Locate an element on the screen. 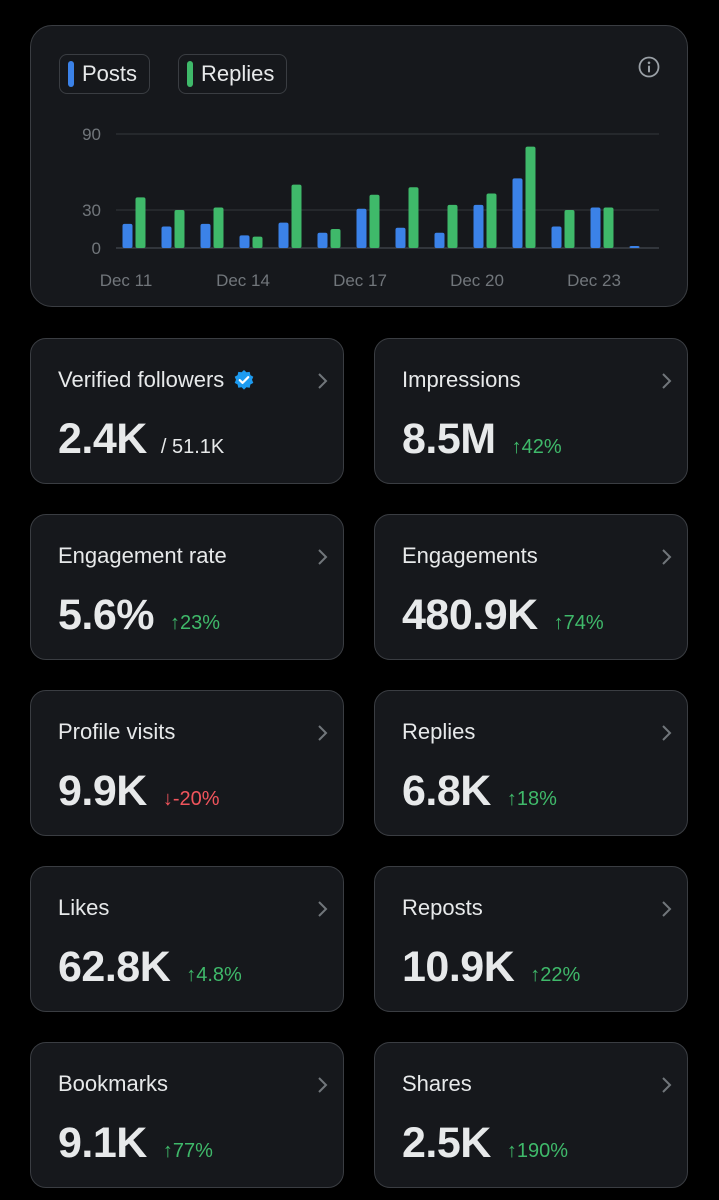 The height and width of the screenshot is (1200, 719). legend-replies-swatch is located at coordinates (190, 74).